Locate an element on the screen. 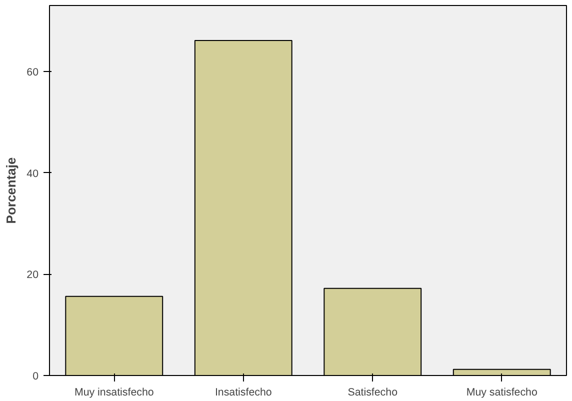 This screenshot has width=572, height=401. y-tick-label: 40 is located at coordinates (32, 174).